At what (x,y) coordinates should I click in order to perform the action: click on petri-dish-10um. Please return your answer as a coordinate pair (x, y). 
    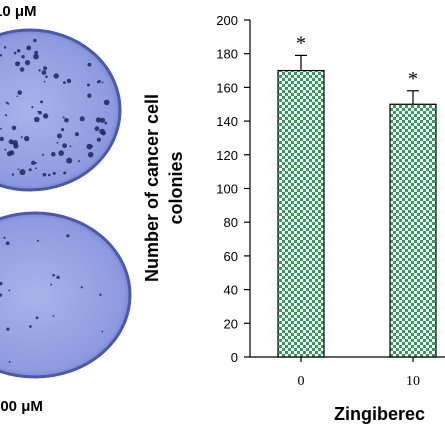
    Looking at the image, I should click on (61, 110).